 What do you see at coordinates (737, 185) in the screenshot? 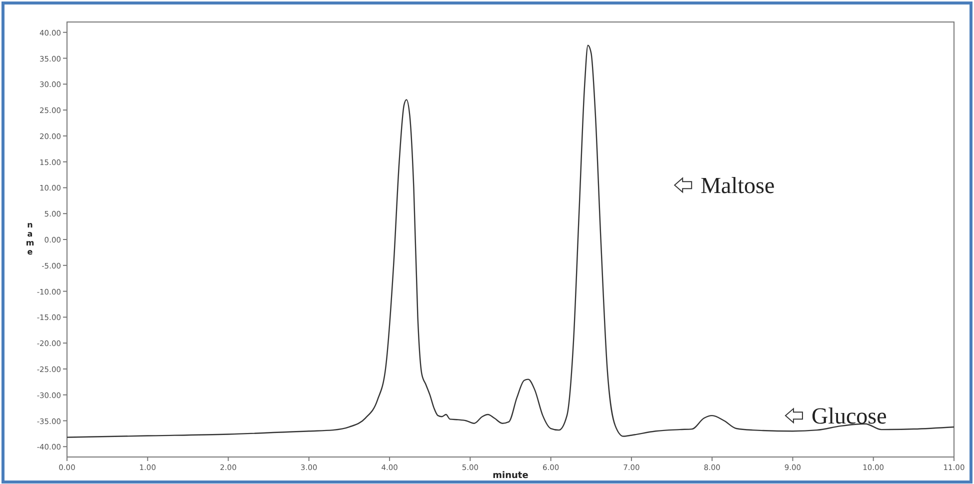
I see `annotation: Maltose` at bounding box center [737, 185].